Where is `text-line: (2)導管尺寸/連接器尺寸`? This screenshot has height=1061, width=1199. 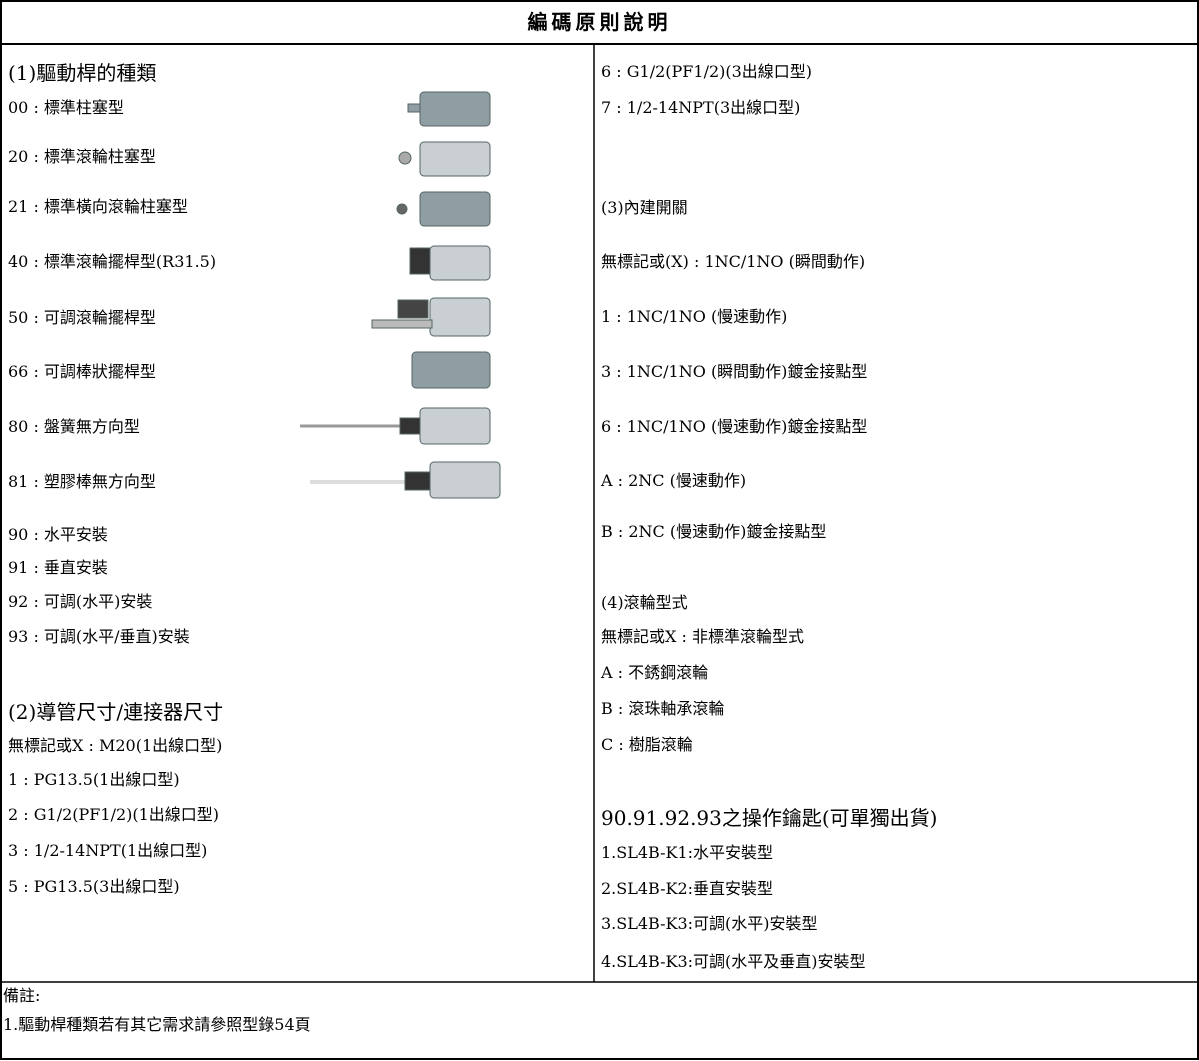 text-line: (2)導管尺寸/連接器尺寸 is located at coordinates (116, 712).